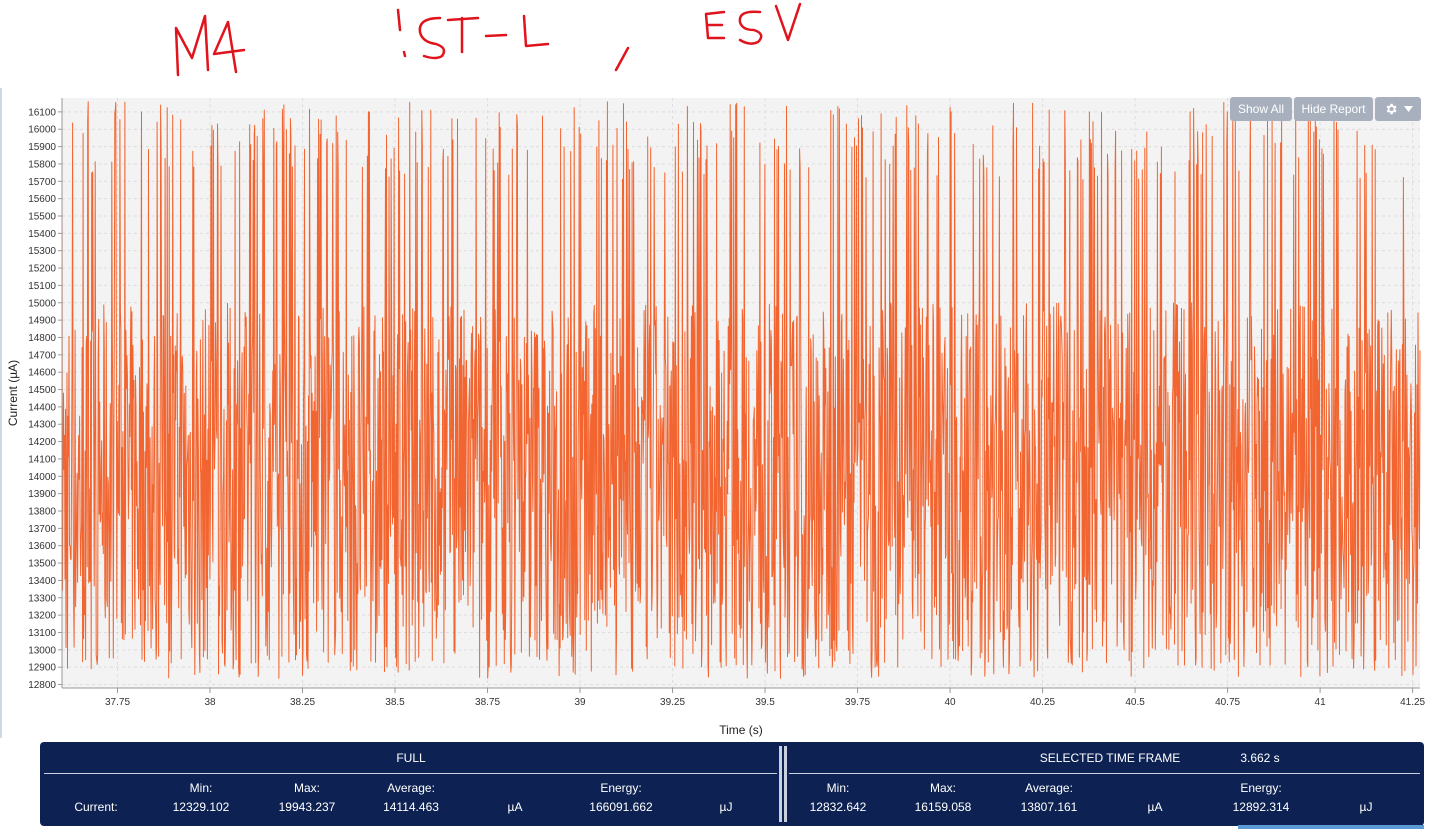 The image size is (1429, 829). I want to click on y-tick-label: 14600, so click(42, 373).